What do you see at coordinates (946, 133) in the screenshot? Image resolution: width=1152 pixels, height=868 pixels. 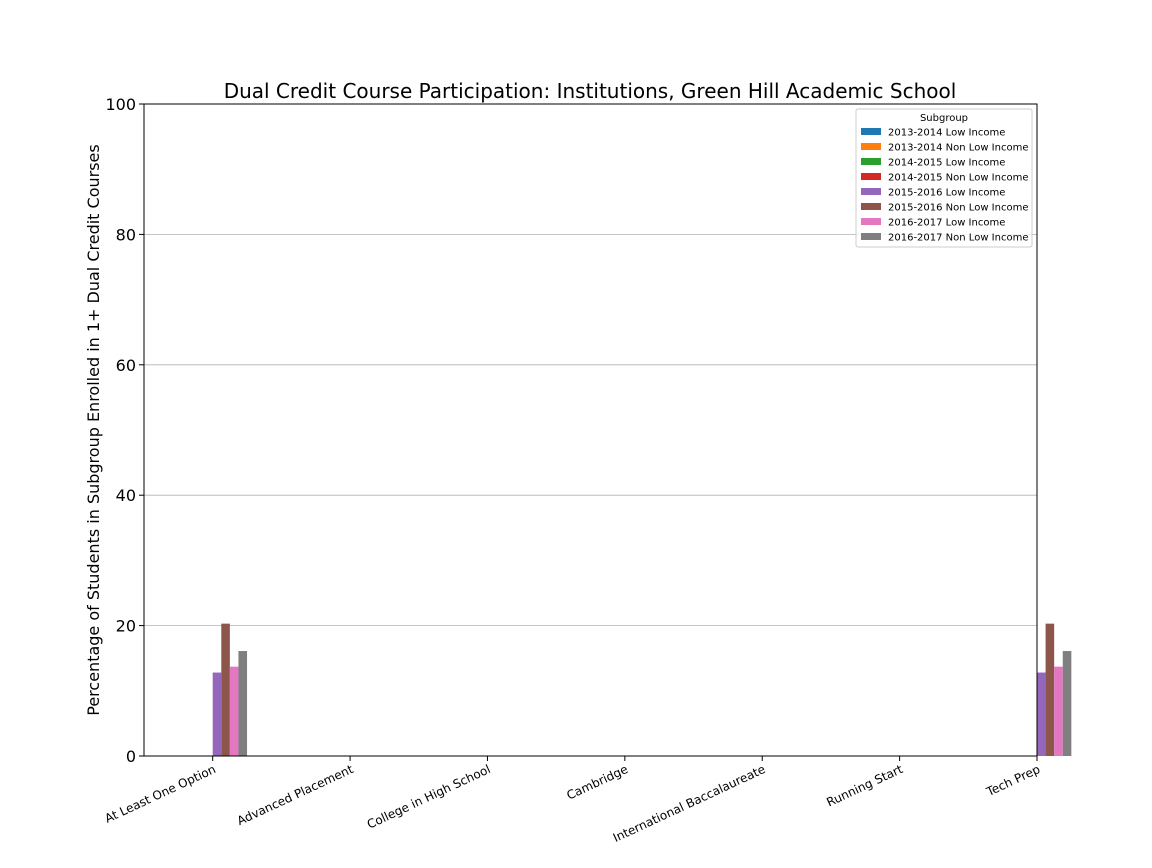 I see `legend-label: 2013-2014 Low Income` at bounding box center [946, 133].